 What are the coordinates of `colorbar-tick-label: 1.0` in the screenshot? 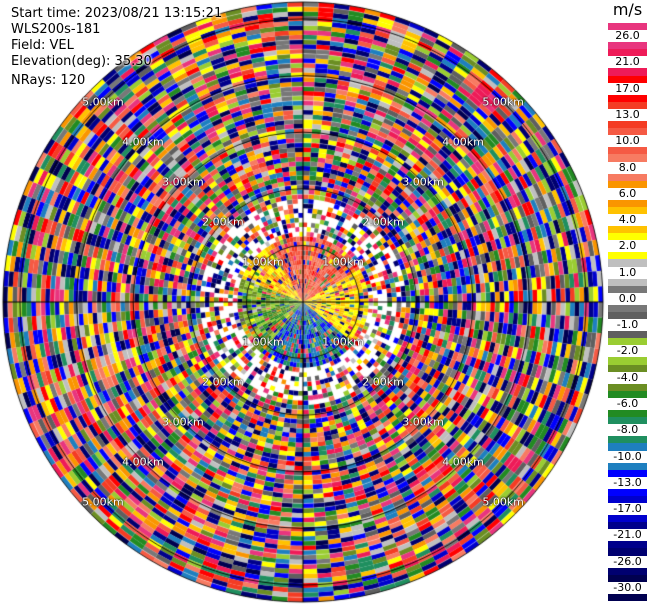 It's located at (627, 272).